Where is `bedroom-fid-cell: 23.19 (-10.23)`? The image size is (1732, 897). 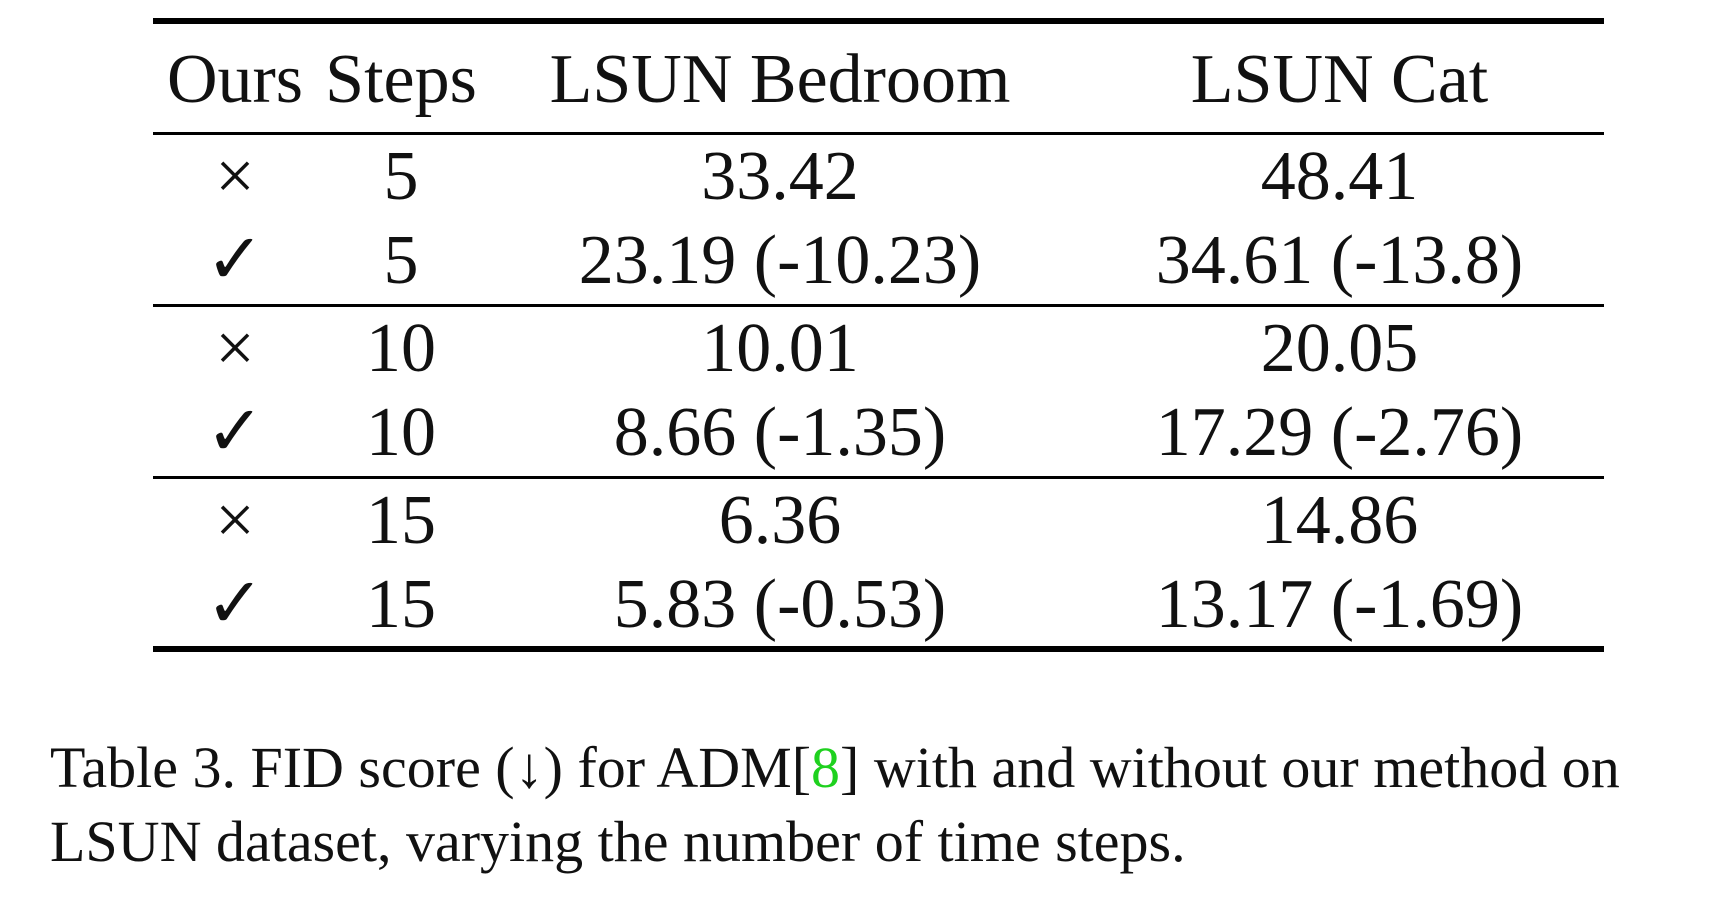
bedroom-fid-cell: 23.19 (-10.23) is located at coordinates (780, 261).